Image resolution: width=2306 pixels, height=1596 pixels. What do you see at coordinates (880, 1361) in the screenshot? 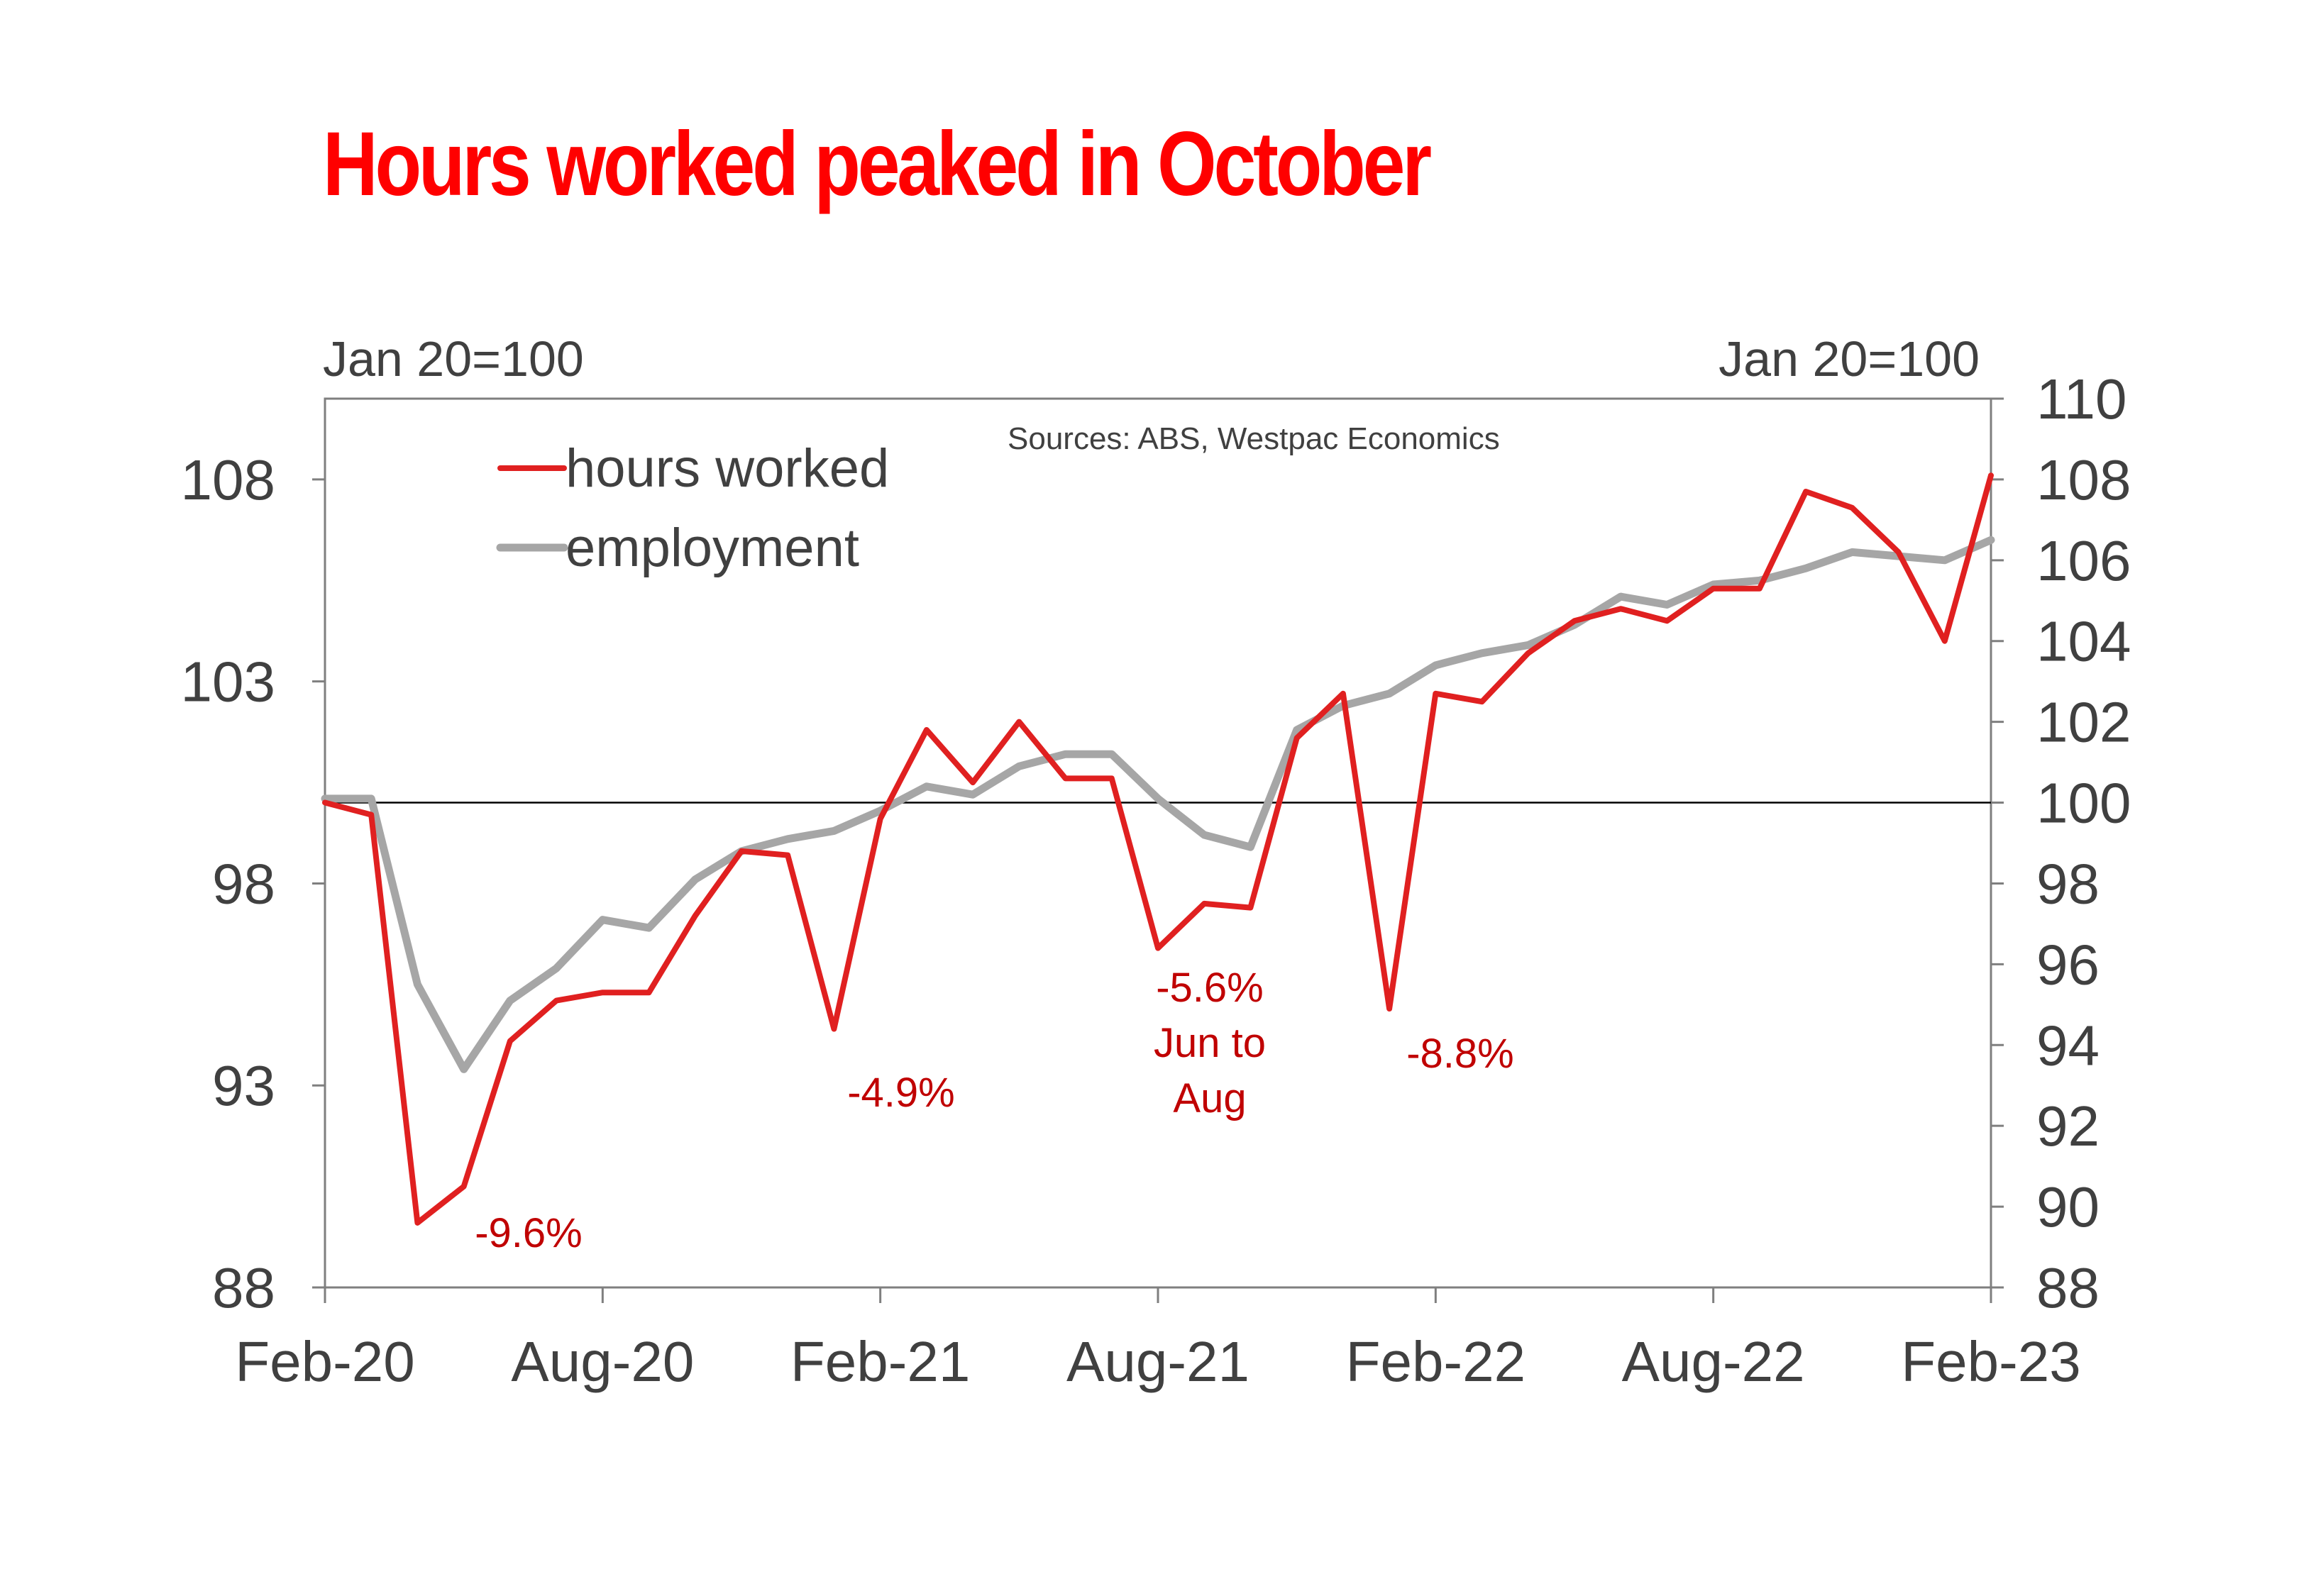
I see `x-tick-label: Feb-21` at bounding box center [880, 1361].